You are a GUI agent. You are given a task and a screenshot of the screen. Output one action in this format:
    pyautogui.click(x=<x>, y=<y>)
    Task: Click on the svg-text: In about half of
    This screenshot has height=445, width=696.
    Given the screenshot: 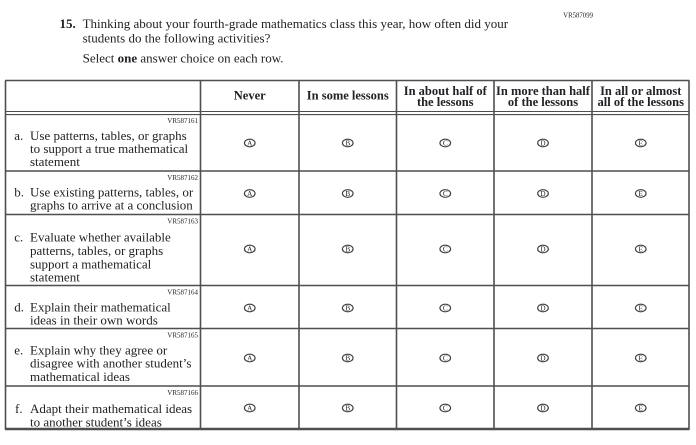 What is the action you would take?
    pyautogui.click(x=446, y=91)
    